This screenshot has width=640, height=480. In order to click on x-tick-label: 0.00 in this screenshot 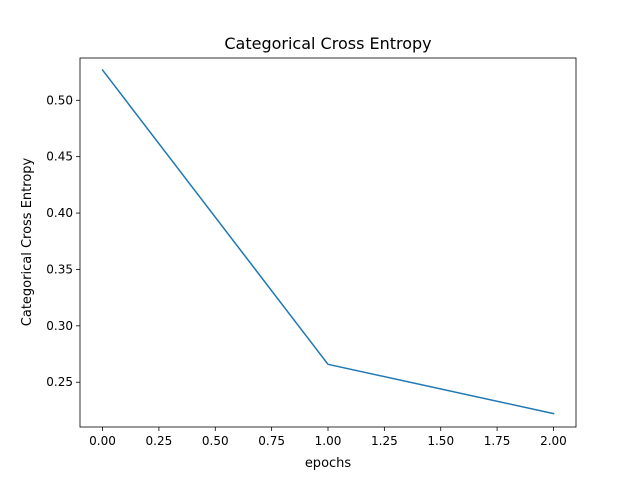, I will do `click(102, 441)`.